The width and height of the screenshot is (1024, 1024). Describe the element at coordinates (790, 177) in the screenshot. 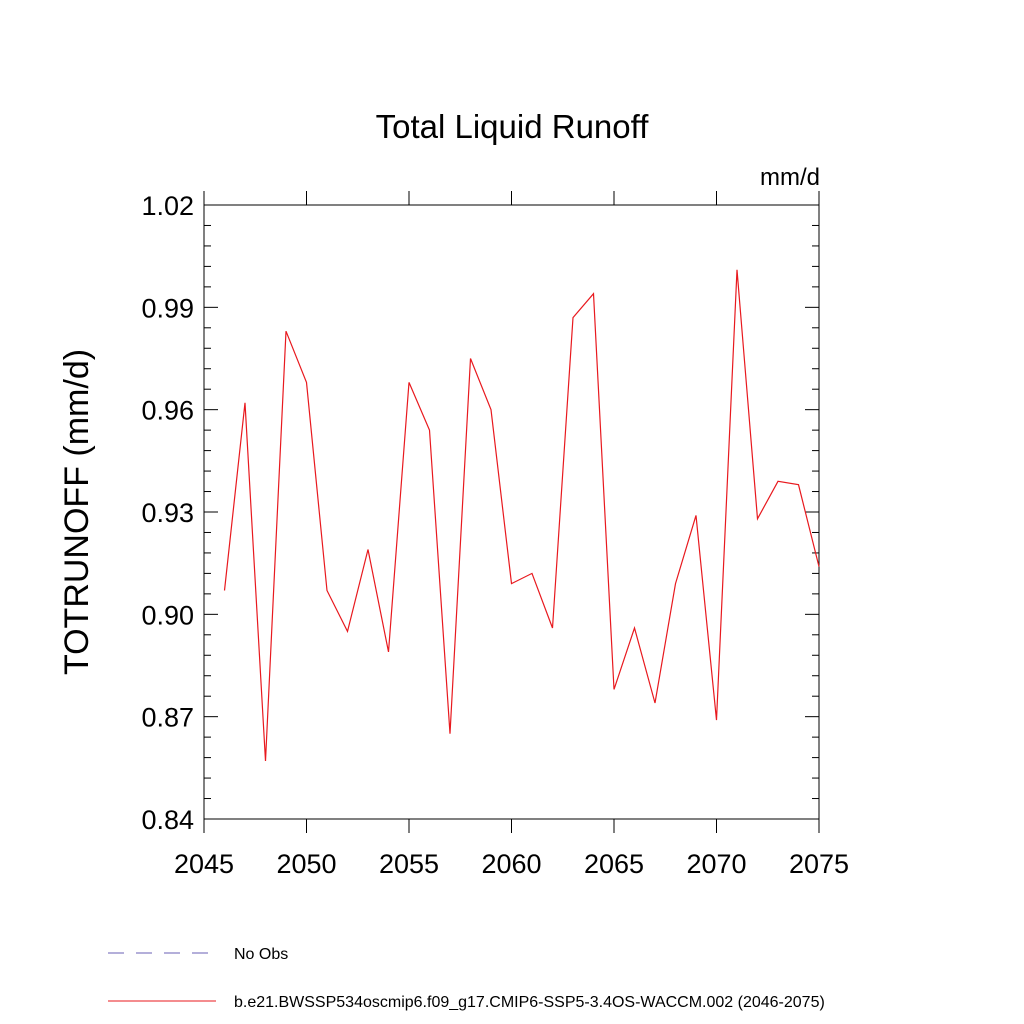

I see `units-label: mm/d` at that location.